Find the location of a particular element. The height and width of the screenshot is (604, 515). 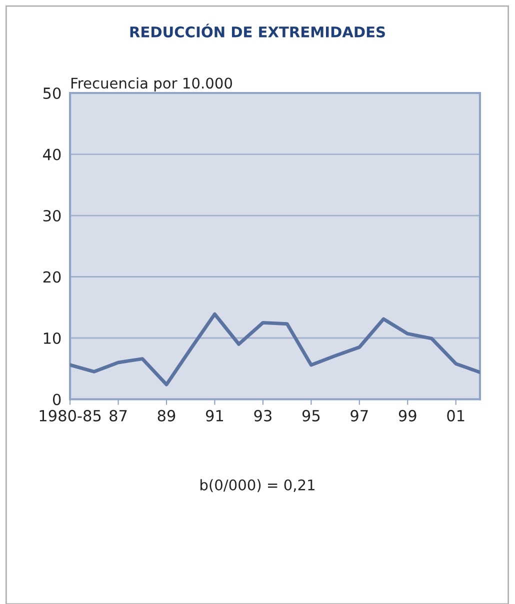

text: b(0/000) = 0,21 is located at coordinates (257, 485).